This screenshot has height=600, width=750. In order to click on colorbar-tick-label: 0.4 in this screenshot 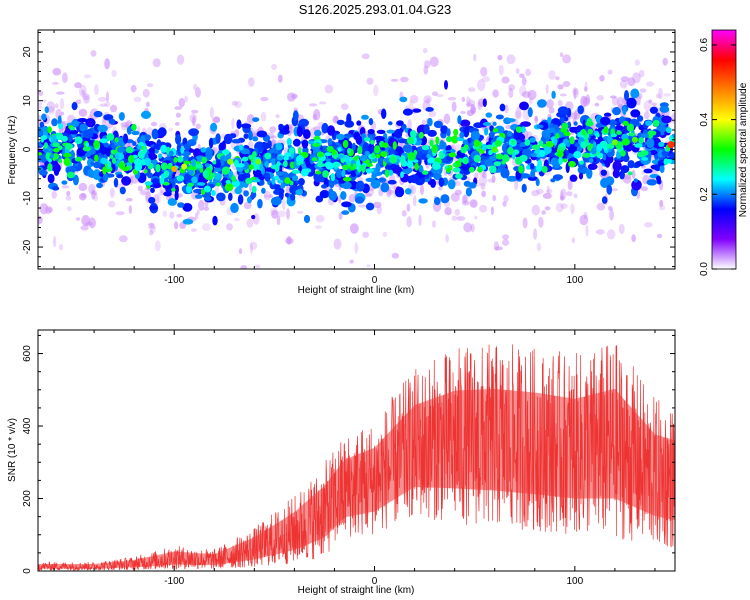, I will do `click(704, 119)`.